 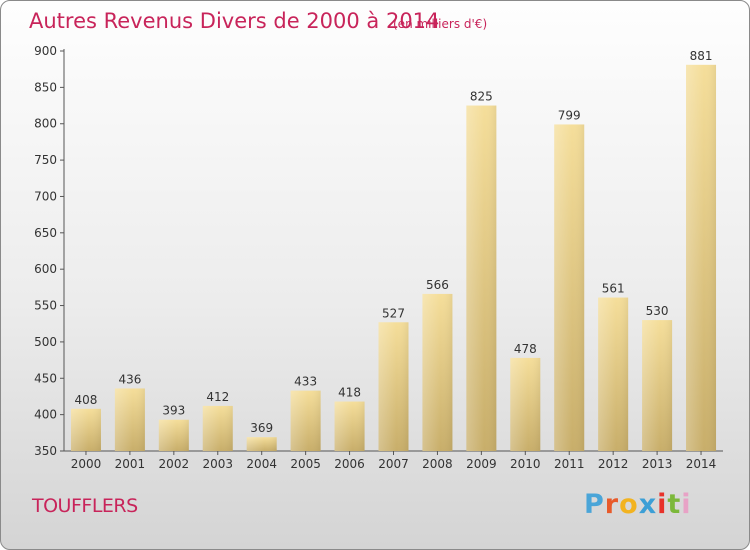 I want to click on logo-letter: o, so click(x=629, y=504).